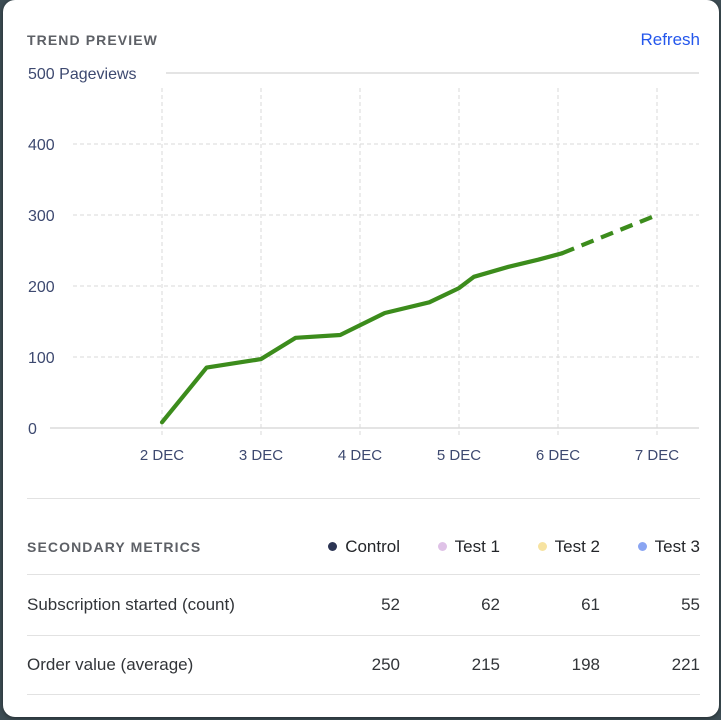  Describe the element at coordinates (362, 338) in the screenshot. I see `trend-line-pageviews-actual` at that location.